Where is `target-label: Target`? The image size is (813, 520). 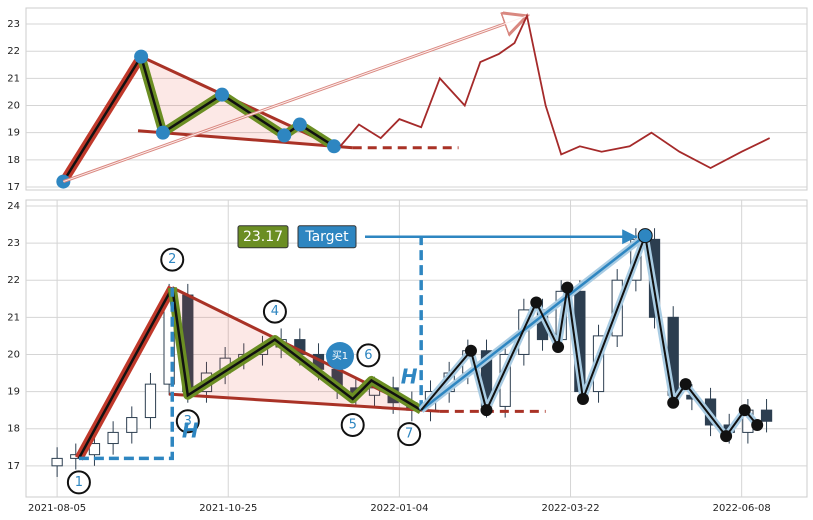 target-label: Target is located at coordinates (326, 237).